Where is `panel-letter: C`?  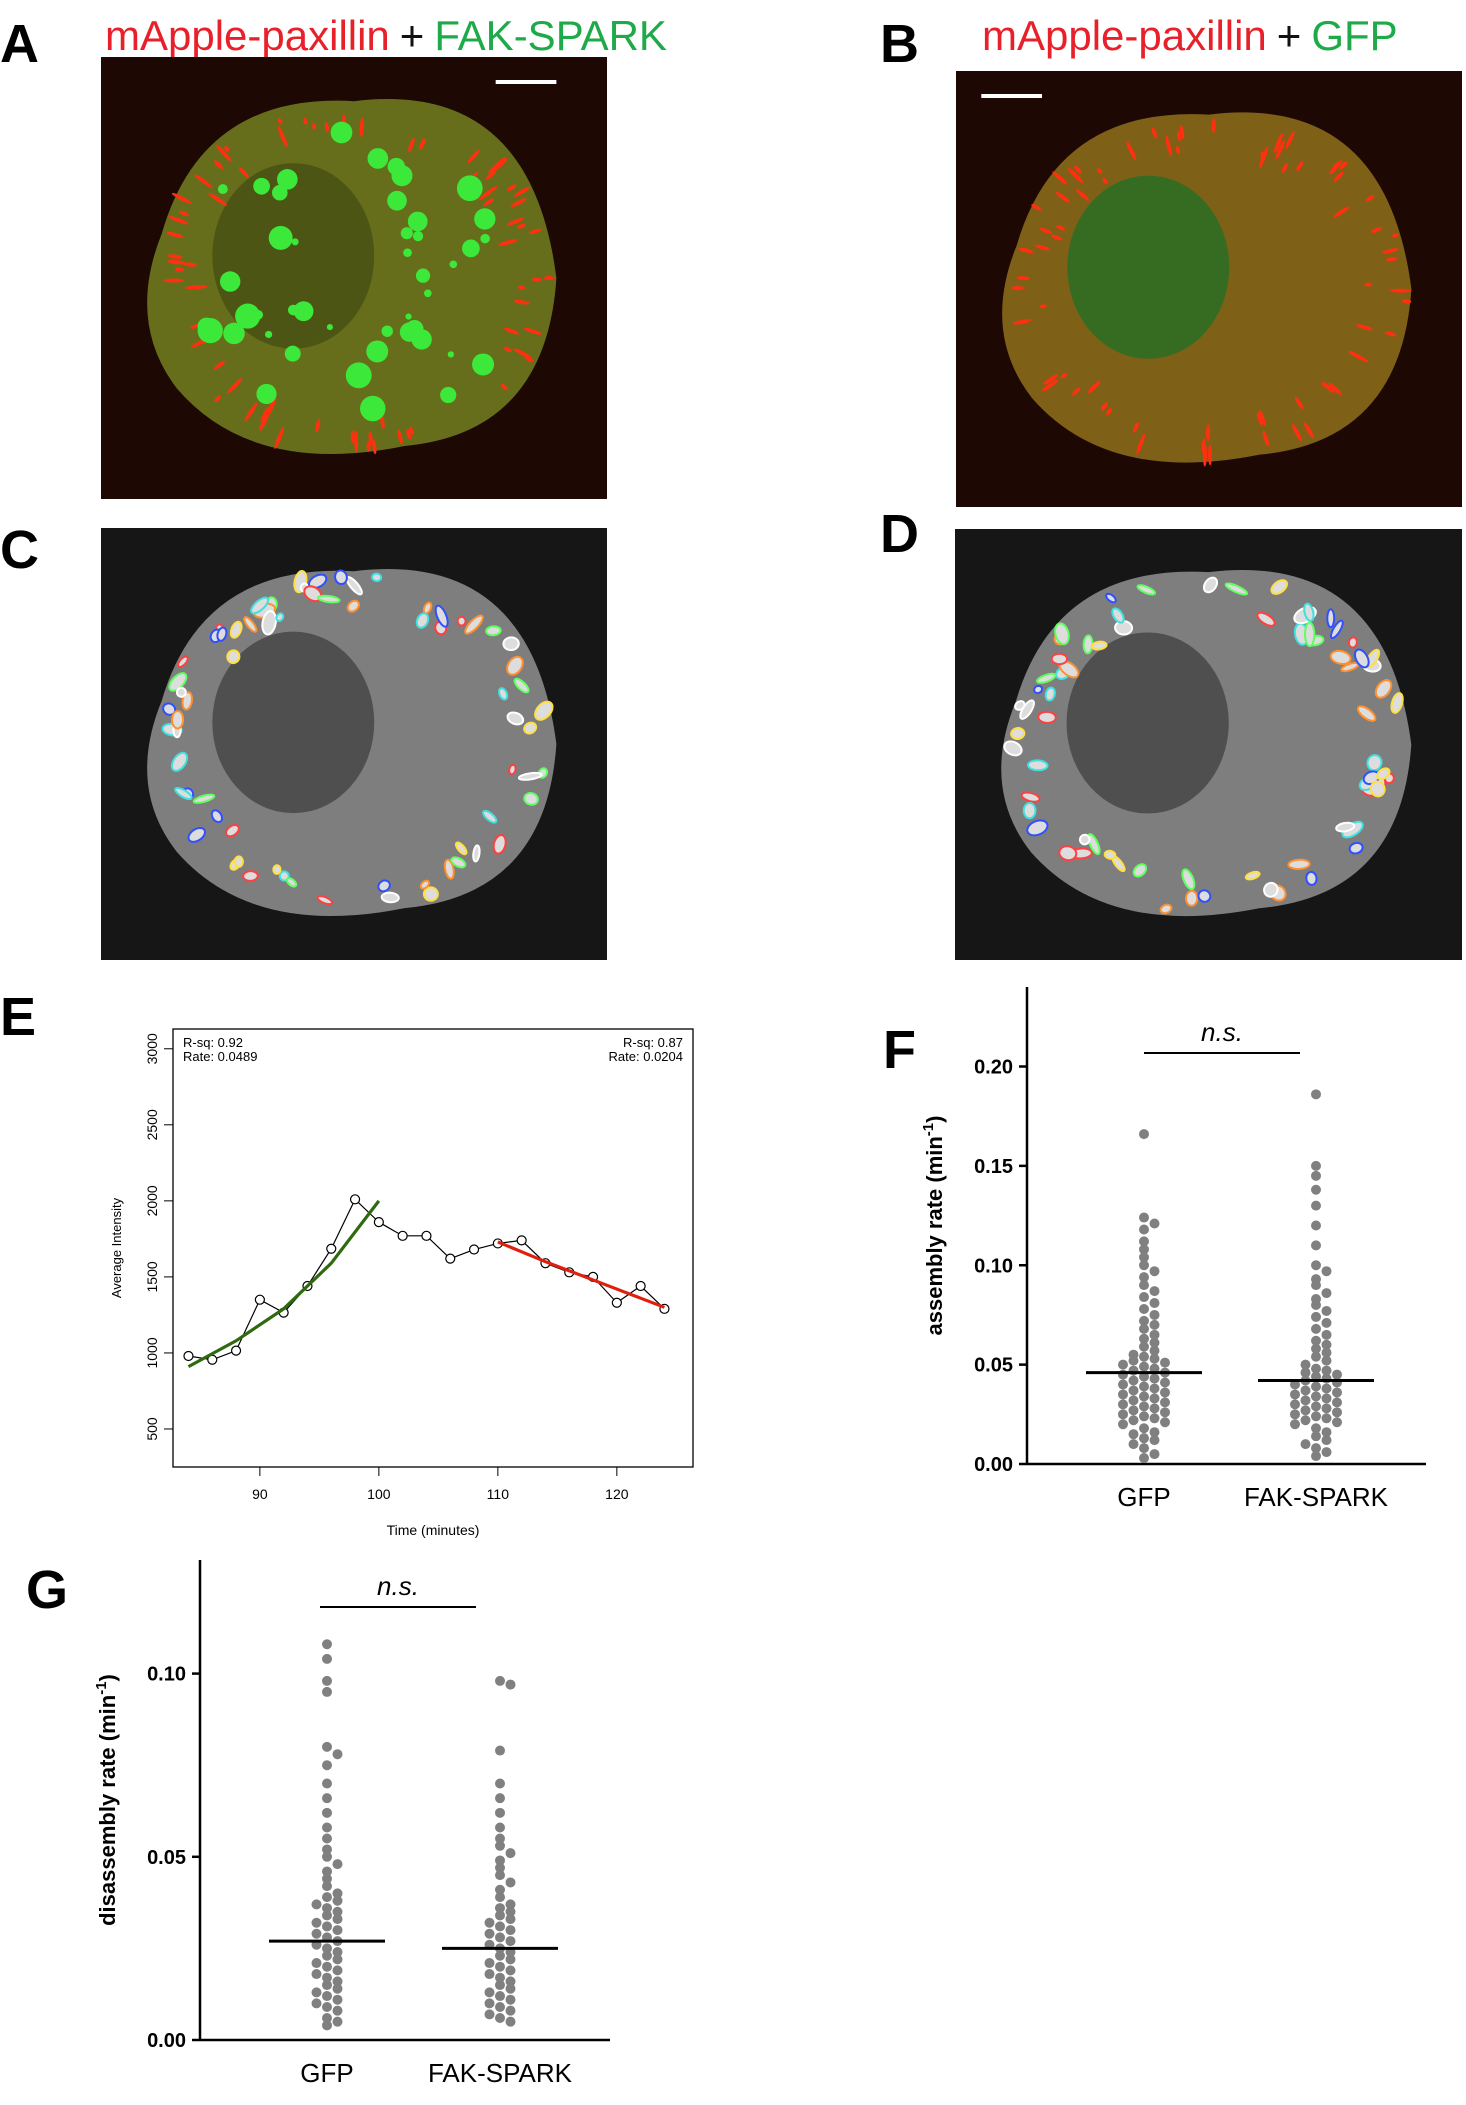 panel-letter: C is located at coordinates (19, 550).